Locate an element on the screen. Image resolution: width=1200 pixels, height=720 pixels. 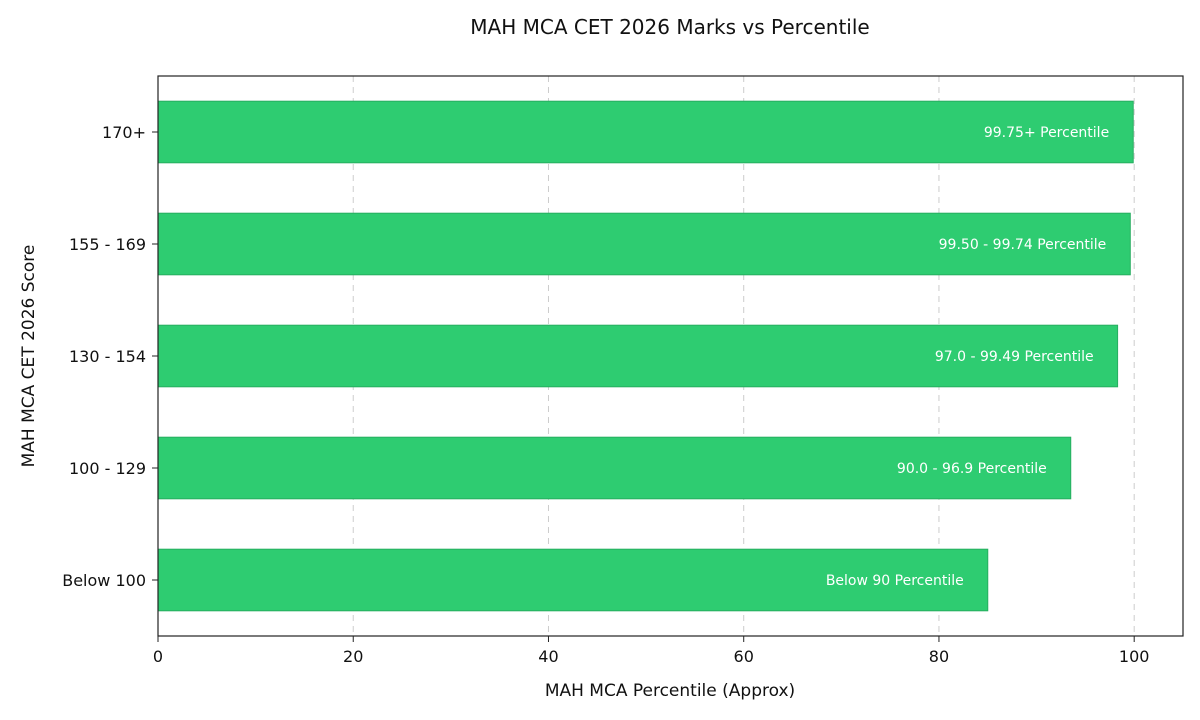
bar-data-label: 99.50 - 99.74 Percentile is located at coordinates (1023, 245).